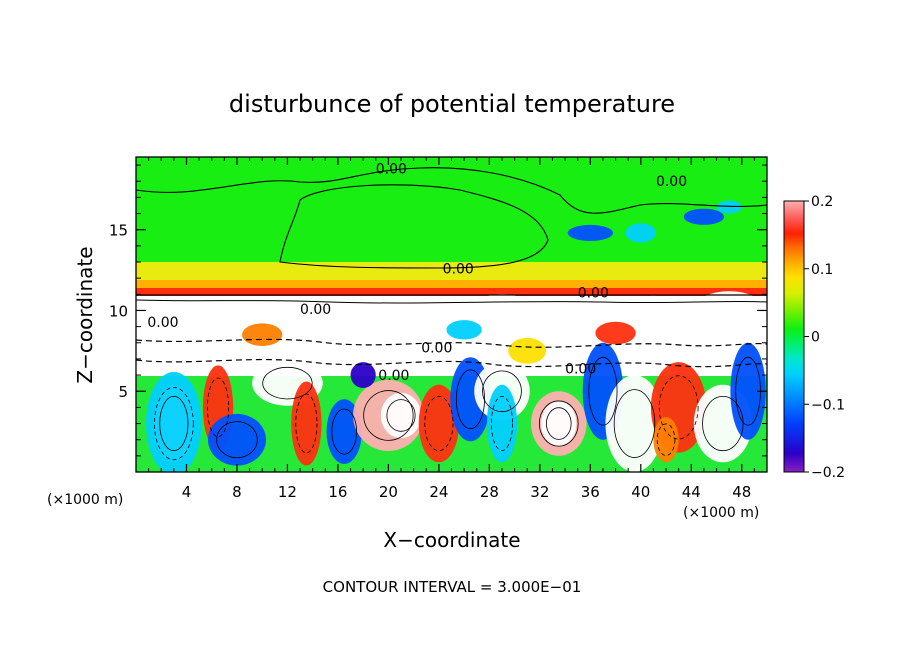 This screenshot has height=654, width=904. Describe the element at coordinates (451, 284) in the screenshot. I see `tropopause-orange-band` at that location.